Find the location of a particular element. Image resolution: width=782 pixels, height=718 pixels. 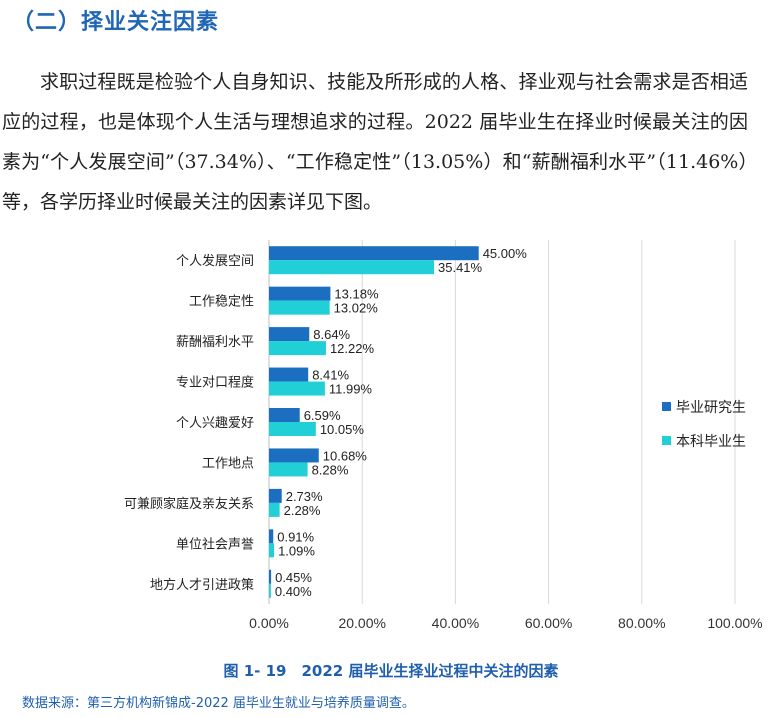

x-tick-label: 60.00% is located at coordinates (548, 623).